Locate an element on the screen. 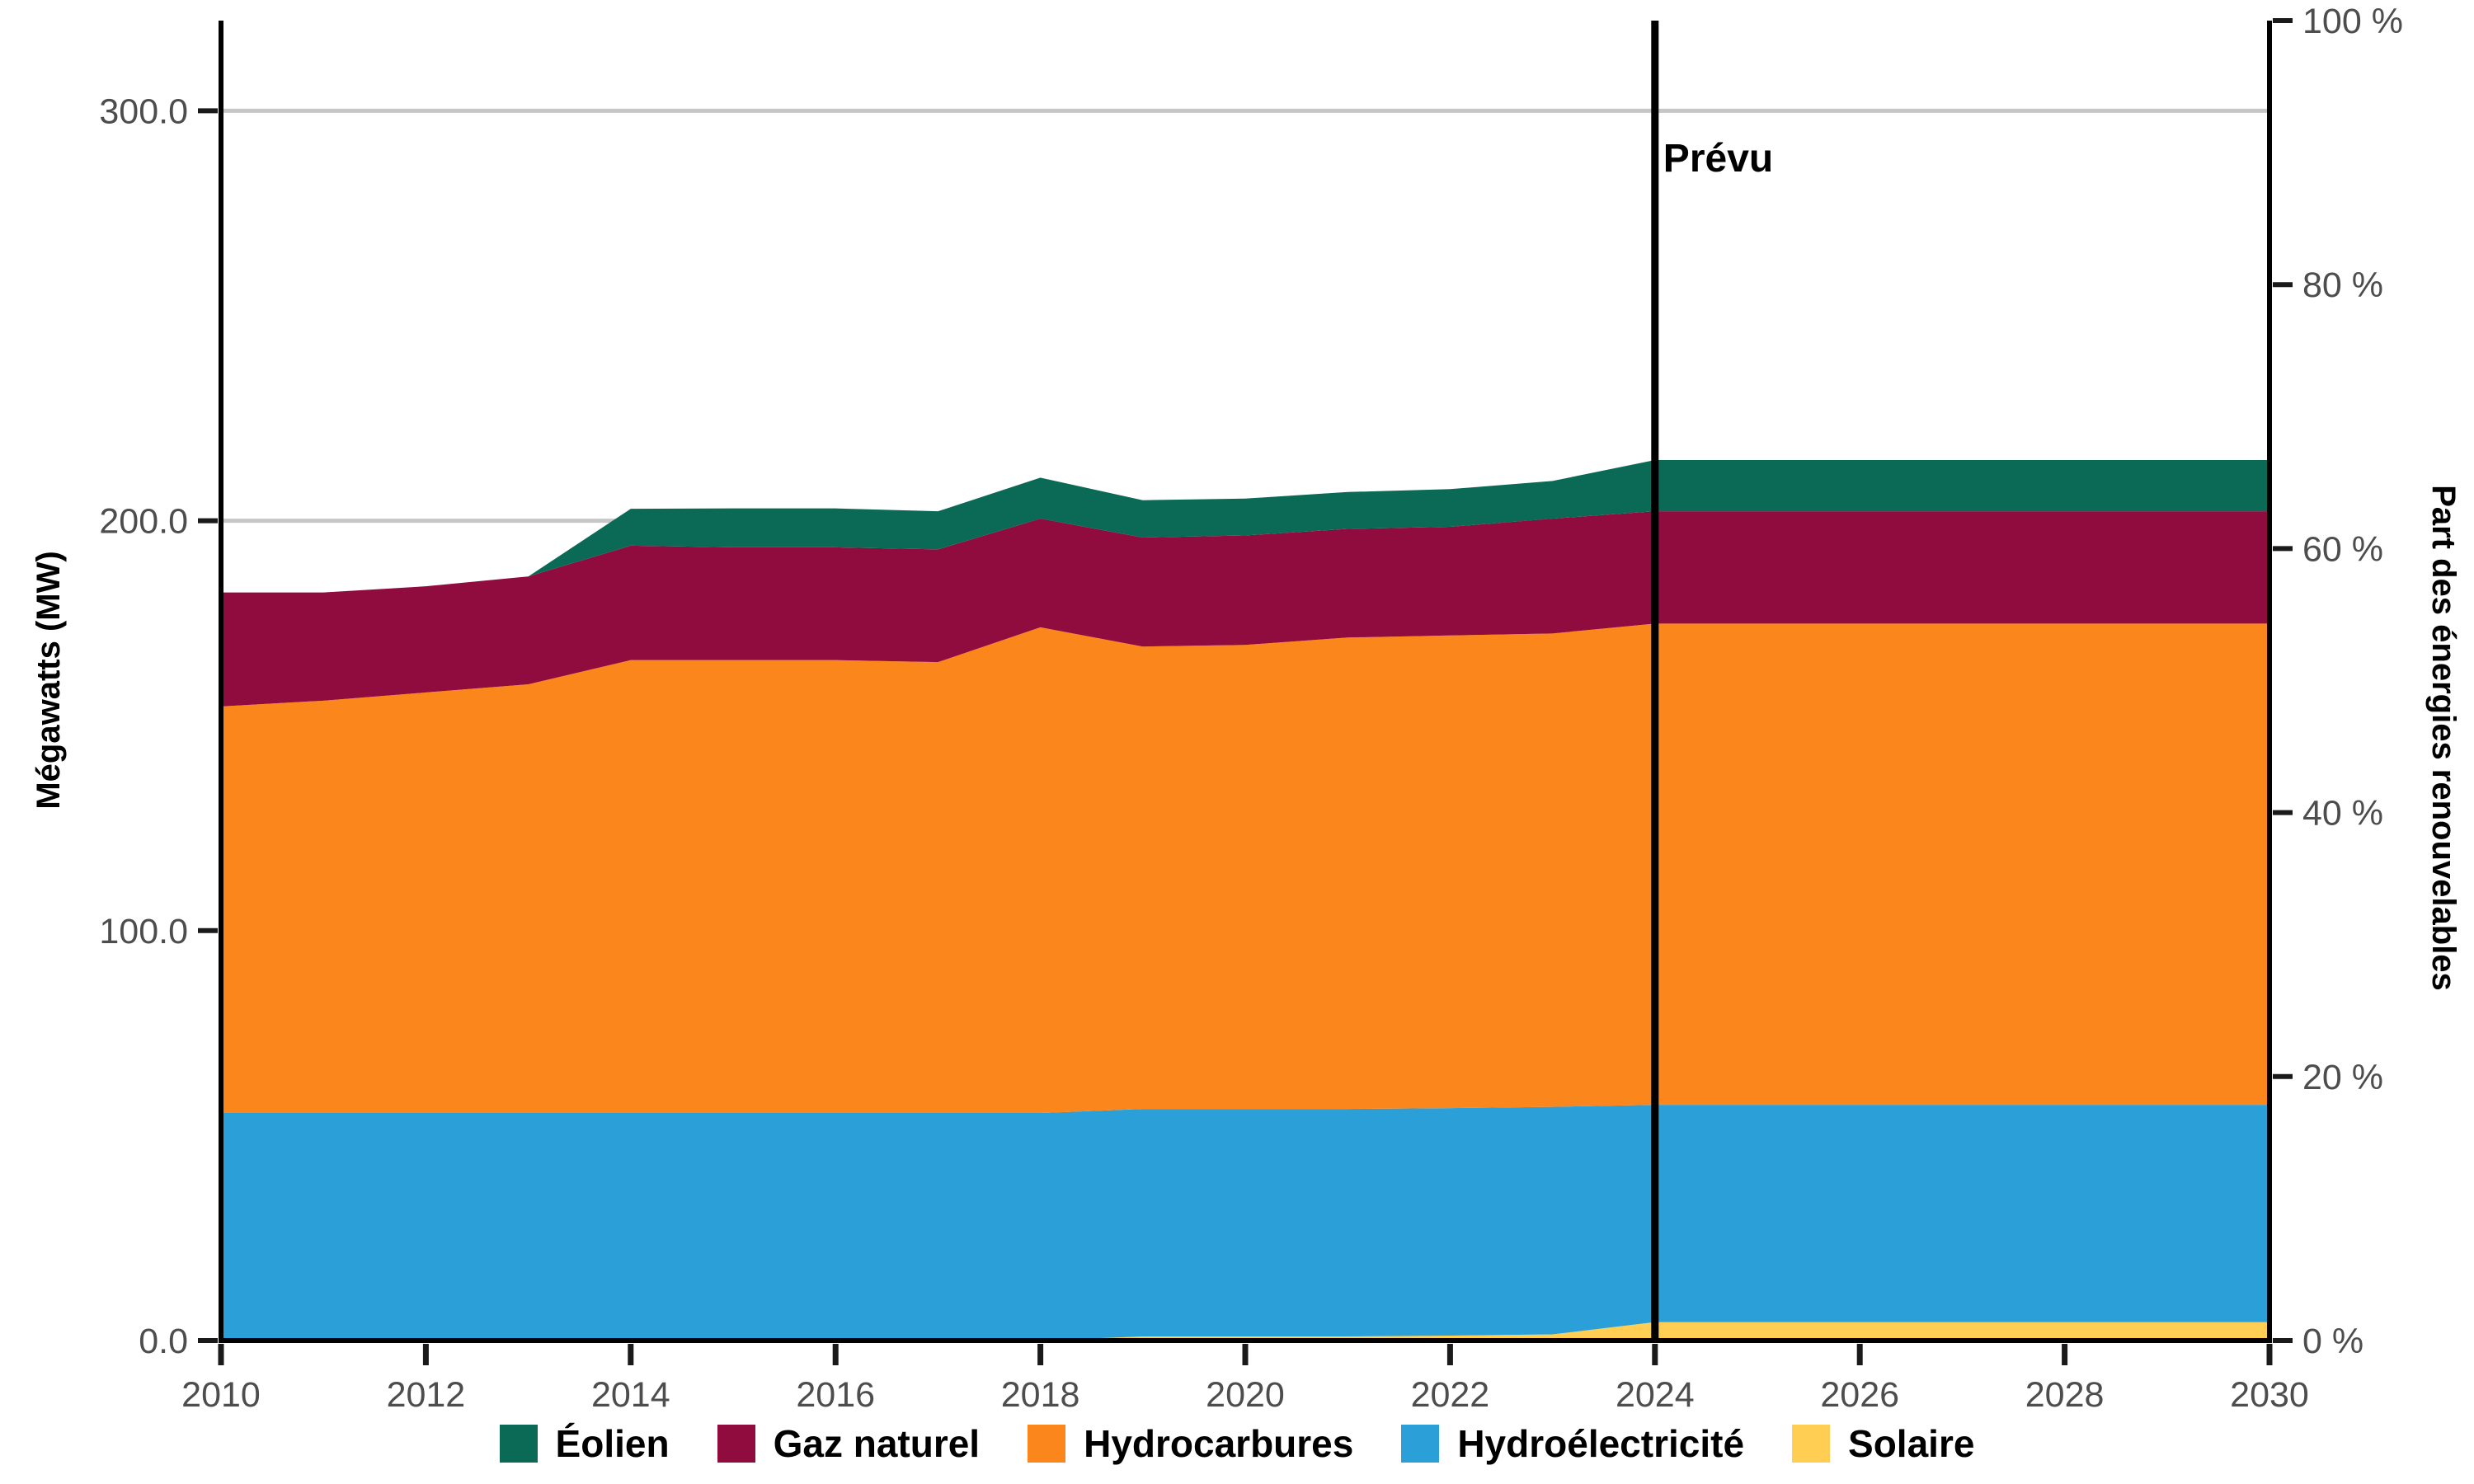 This screenshot has width=2474, height=1484. area-solaire is located at coordinates (1245, 1331).